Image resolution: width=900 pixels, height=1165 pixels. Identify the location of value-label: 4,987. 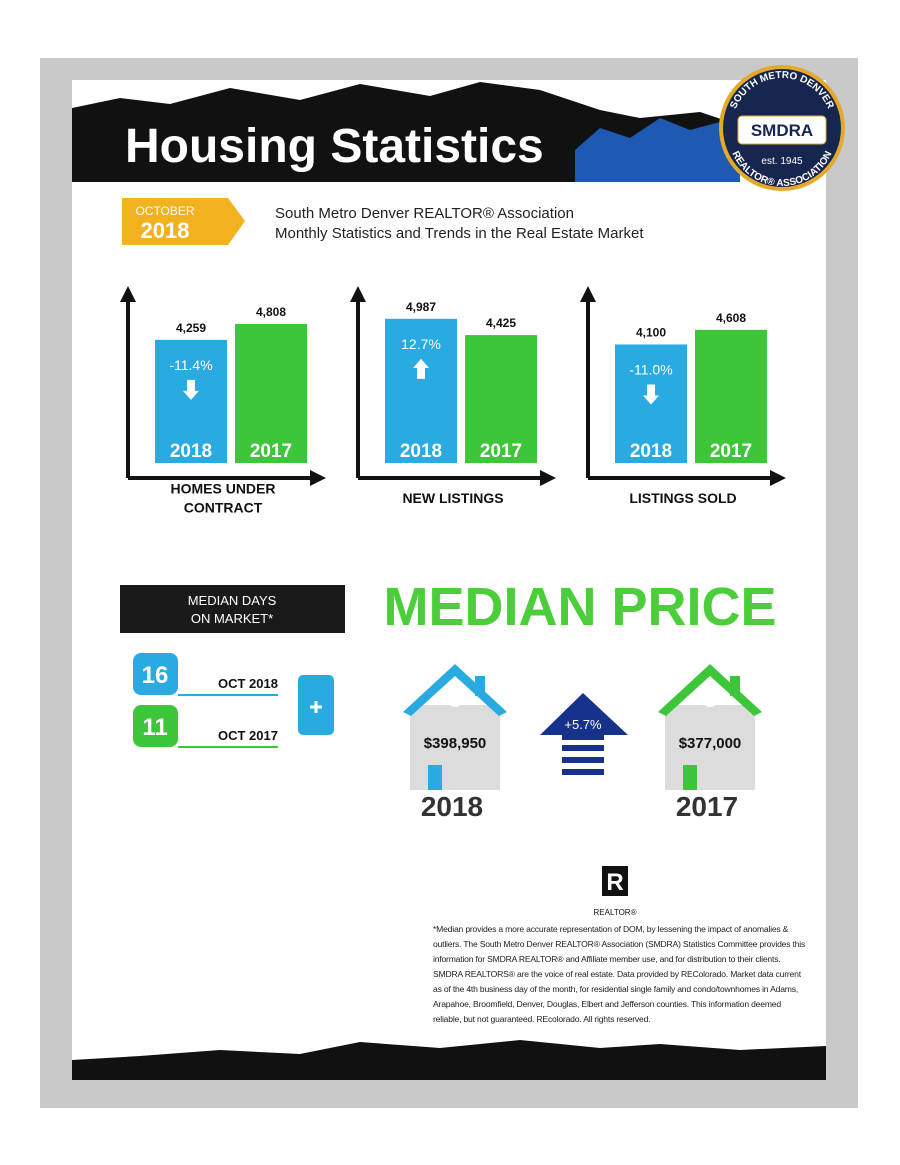
(421, 307).